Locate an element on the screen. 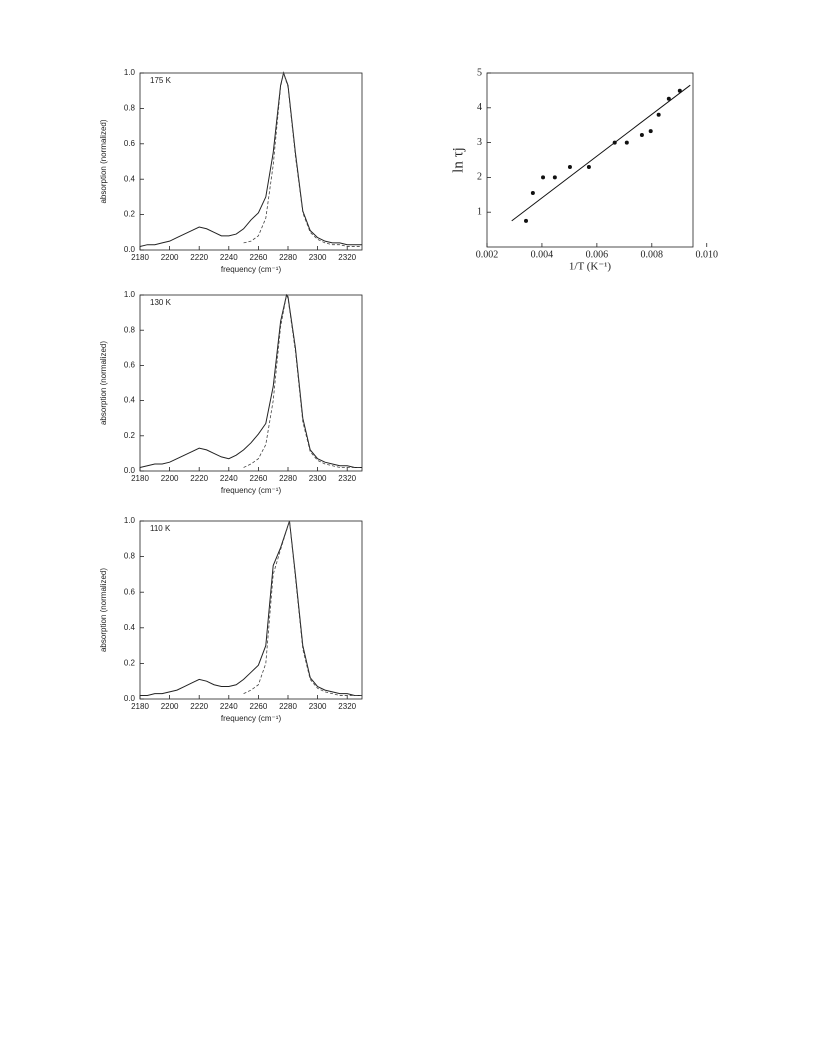 This screenshot has height=1056, width=816. y-tick-label: 5 is located at coordinates (479, 72).